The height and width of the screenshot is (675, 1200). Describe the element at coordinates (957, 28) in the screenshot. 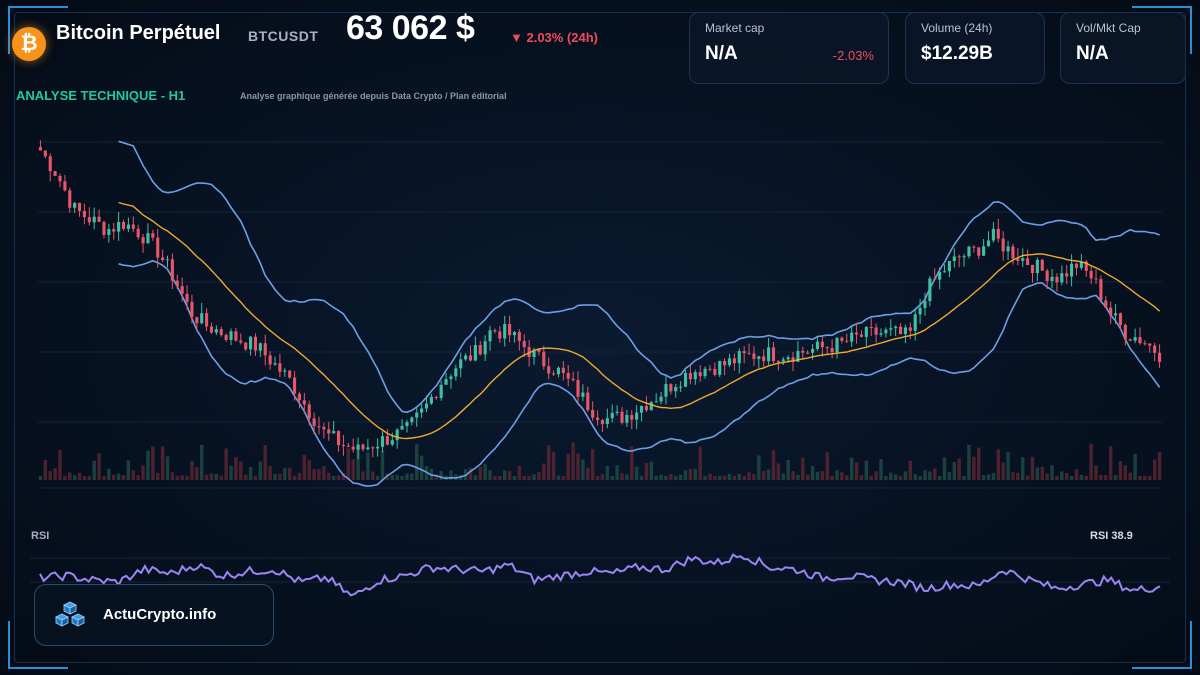

I see `volume-label: Volume (24h)` at that location.